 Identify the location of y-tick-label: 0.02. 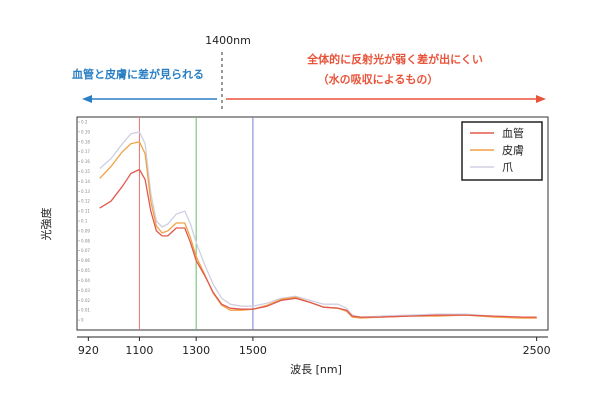
(85, 300).